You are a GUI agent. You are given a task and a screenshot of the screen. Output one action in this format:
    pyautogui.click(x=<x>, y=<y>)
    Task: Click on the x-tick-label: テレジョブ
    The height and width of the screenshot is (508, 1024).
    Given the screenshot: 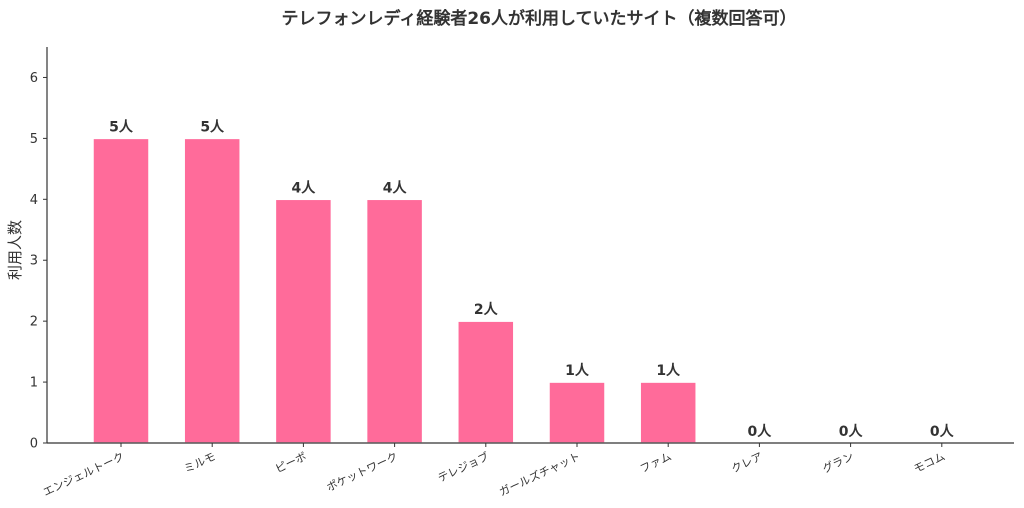 What is the action you would take?
    pyautogui.click(x=463, y=467)
    